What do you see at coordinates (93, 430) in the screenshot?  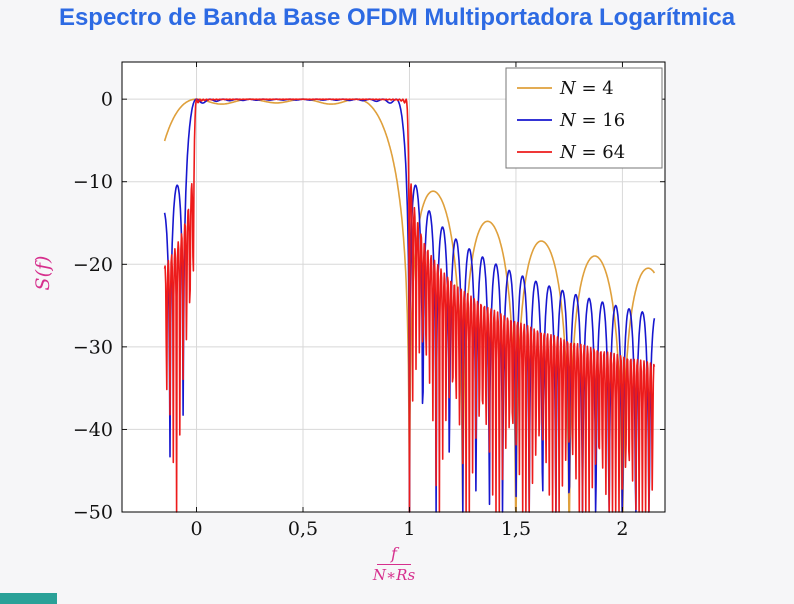 I see `y-tick-label: −40` at bounding box center [93, 430].